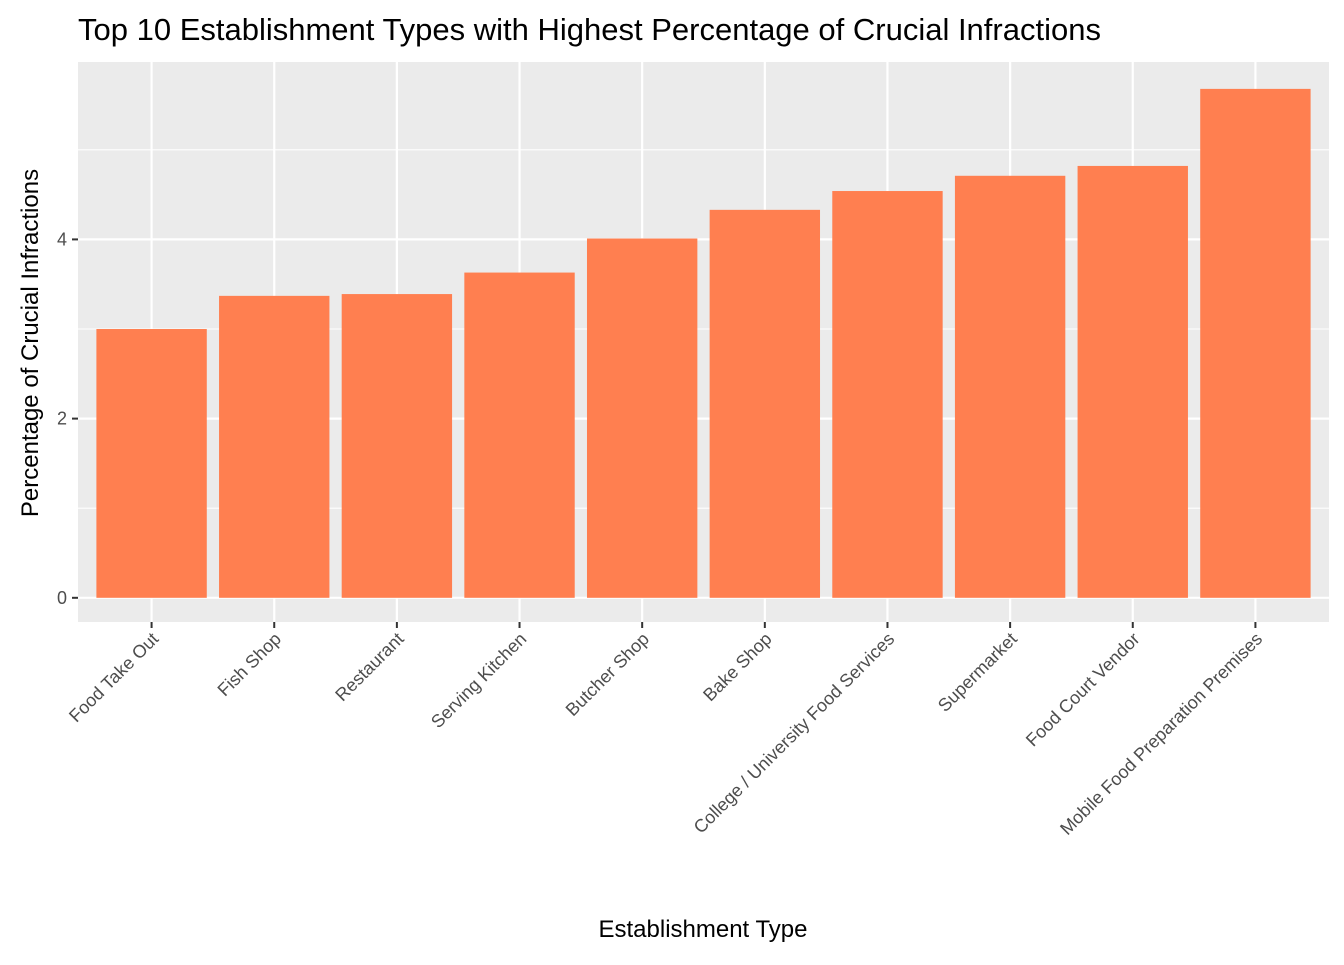  Describe the element at coordinates (1083, 690) in the screenshot. I see `x-tick-label: Food Court Vendor` at that location.